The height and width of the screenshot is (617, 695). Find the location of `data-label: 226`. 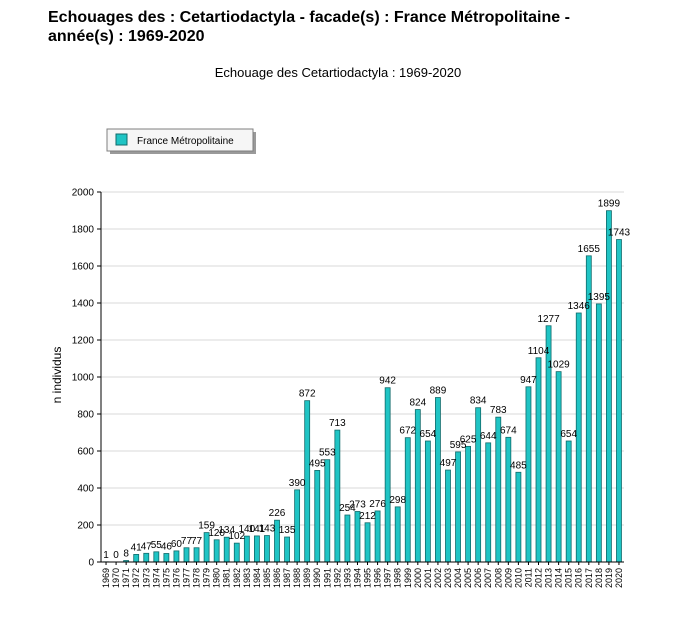

data-label: 226 is located at coordinates (277, 513).